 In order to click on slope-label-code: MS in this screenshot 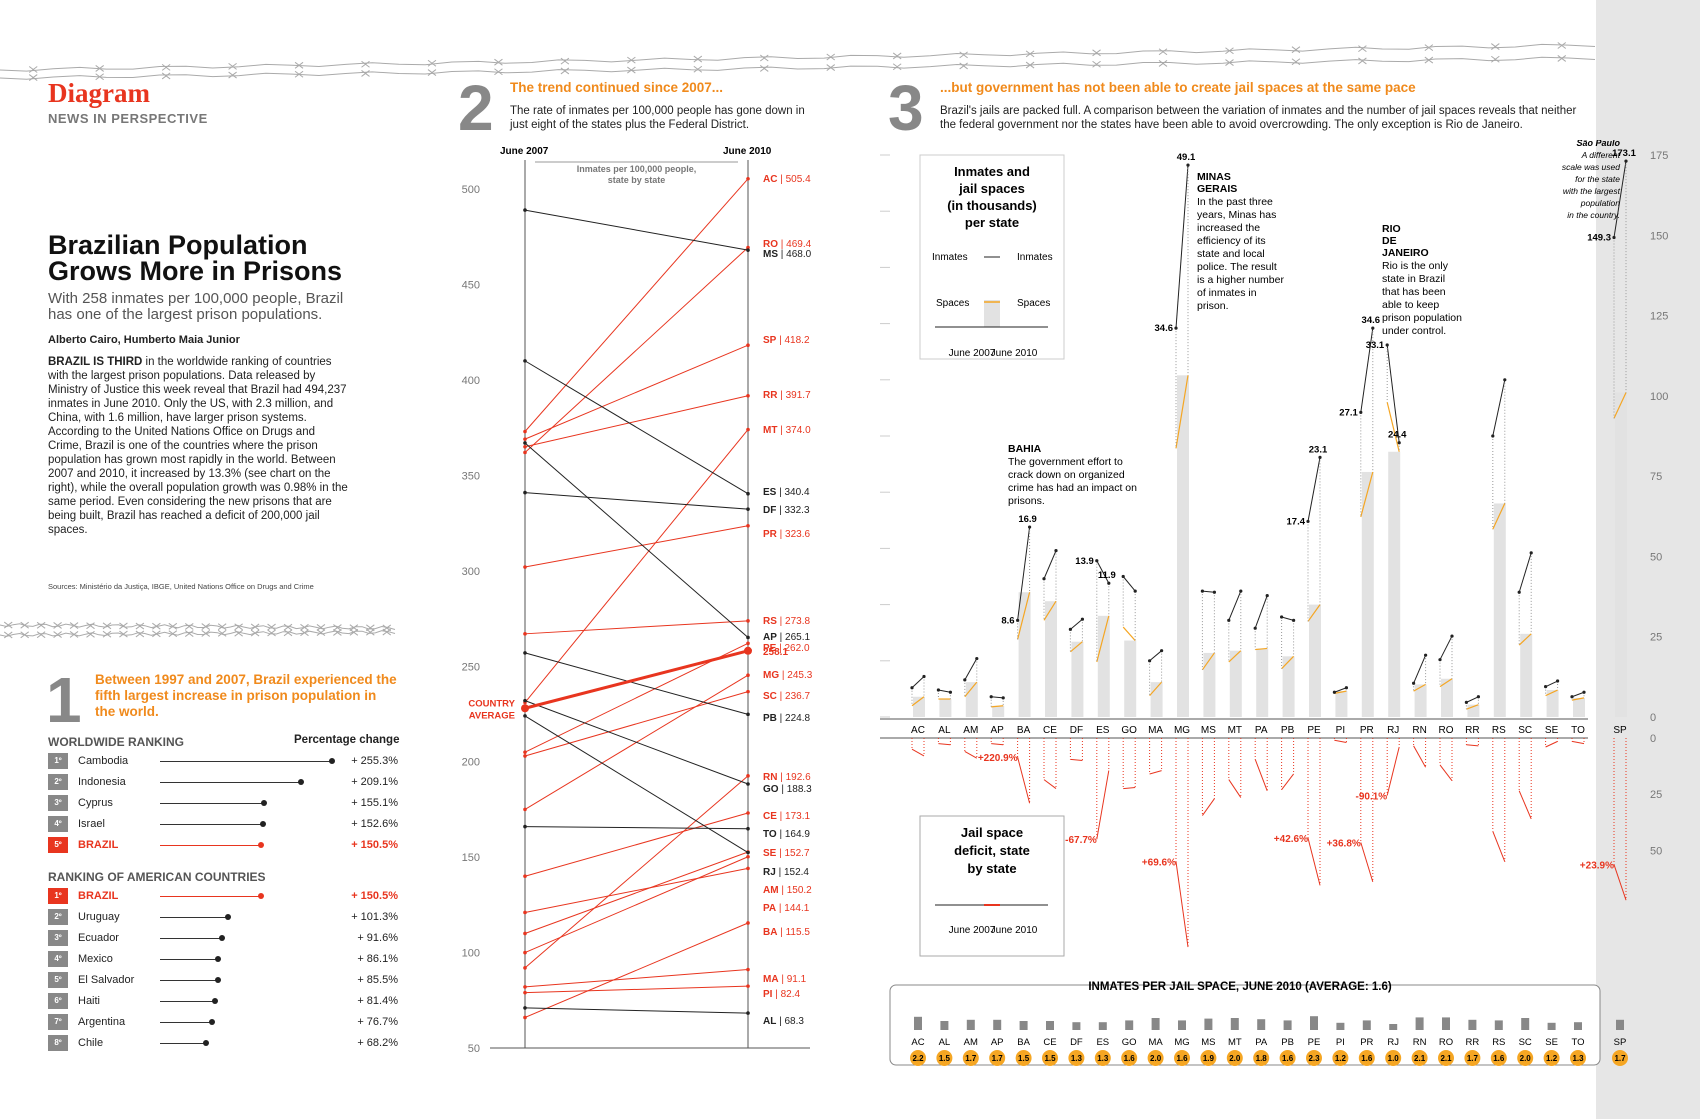, I will do `click(770, 254)`.